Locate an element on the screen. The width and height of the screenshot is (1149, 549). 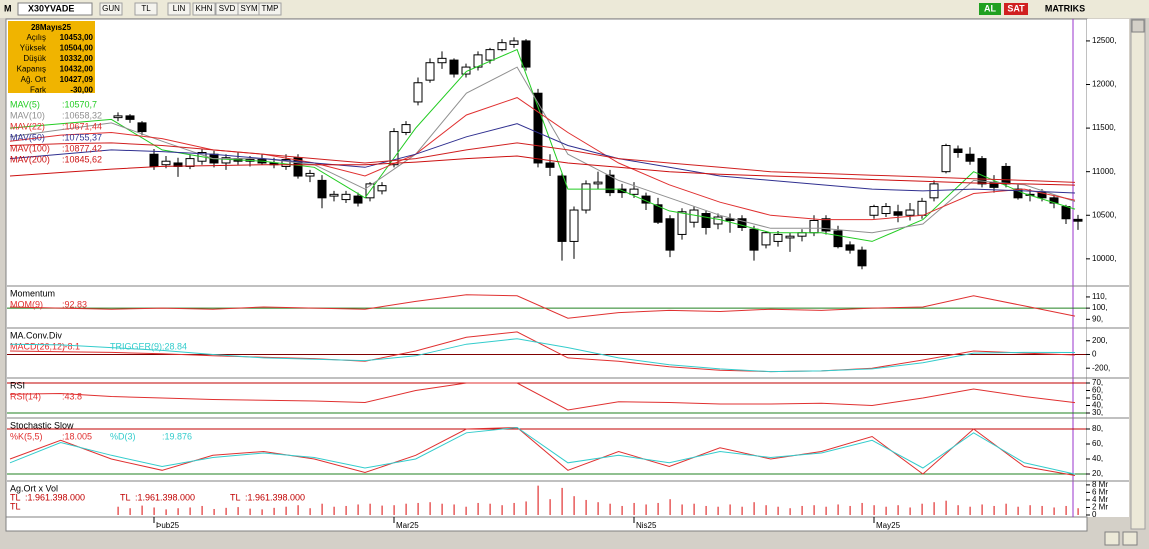
info-label: Yüksek is located at coordinates (33, 48).